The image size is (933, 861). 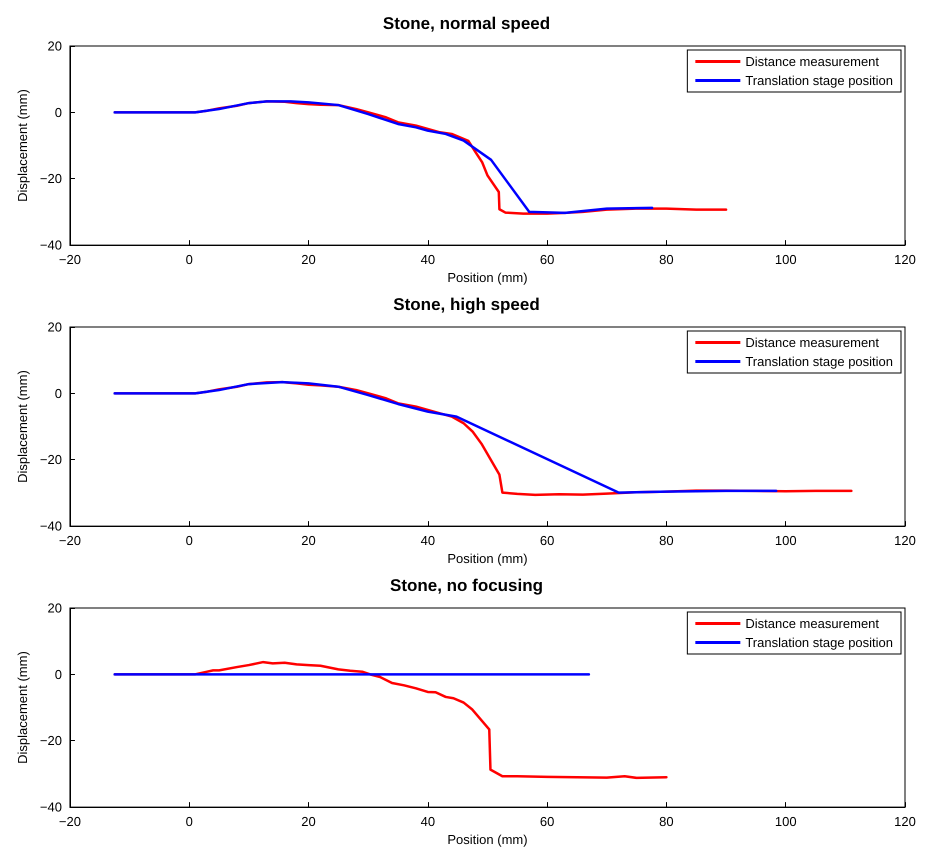 What do you see at coordinates (466, 585) in the screenshot?
I see `chart-title: Stone, no focusing` at bounding box center [466, 585].